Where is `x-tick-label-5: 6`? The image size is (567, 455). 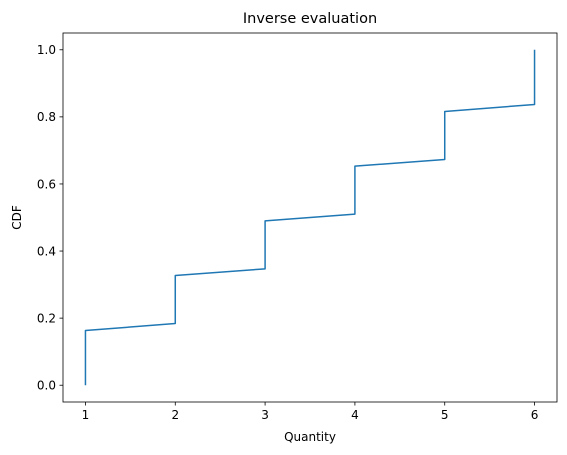
x-tick-label-5: 6 is located at coordinates (535, 415).